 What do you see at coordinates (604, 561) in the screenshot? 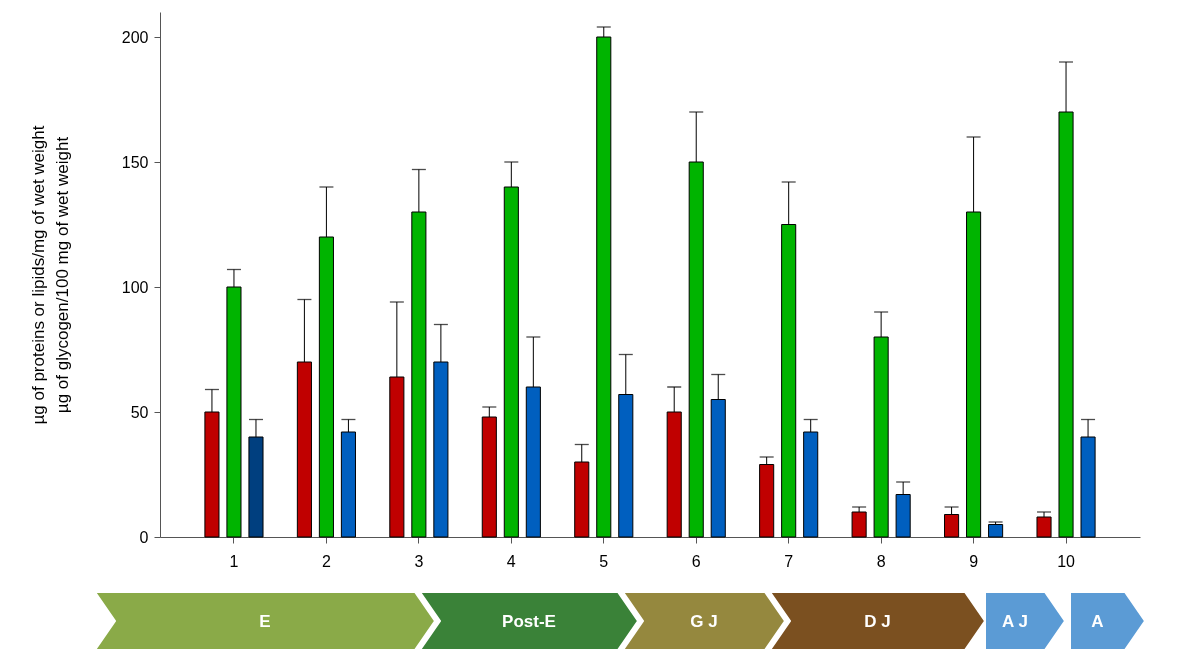
I see `x-tick-label: 5` at bounding box center [604, 561].